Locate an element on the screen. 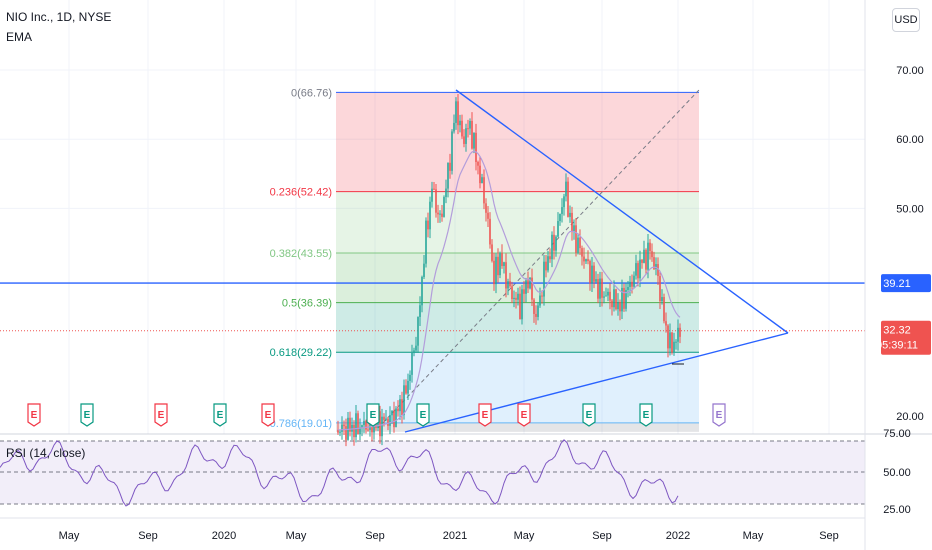 This screenshot has height=550, width=932. rsi-indicator-label: RSI (14, close) is located at coordinates (46, 453).